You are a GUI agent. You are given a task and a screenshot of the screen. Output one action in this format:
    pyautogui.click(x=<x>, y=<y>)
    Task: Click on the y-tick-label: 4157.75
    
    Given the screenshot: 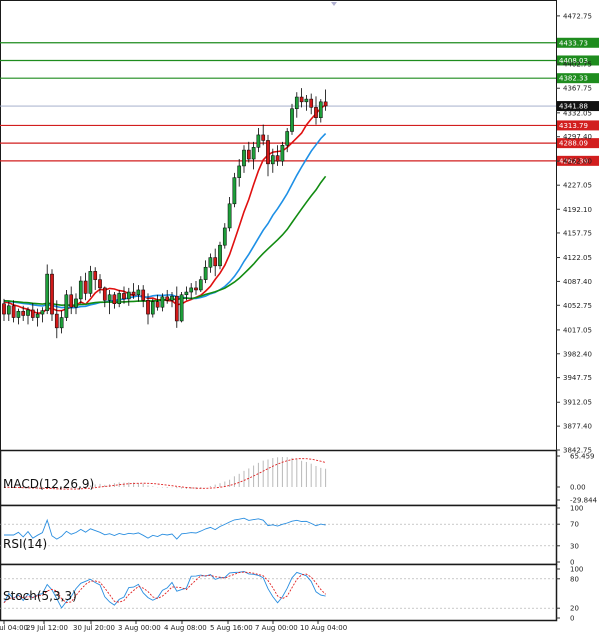 What is the action you would take?
    pyautogui.click(x=577, y=233)
    